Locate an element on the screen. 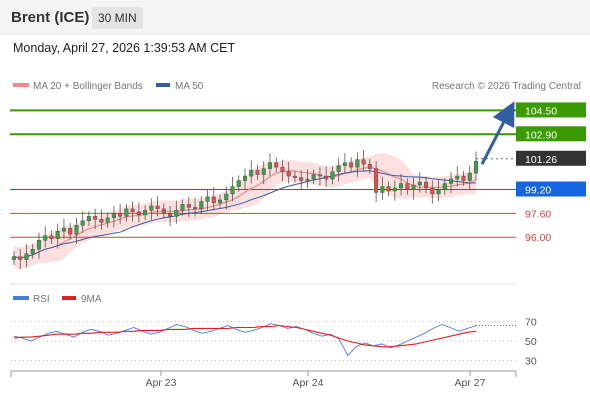  projection-arrow is located at coordinates (497, 133).